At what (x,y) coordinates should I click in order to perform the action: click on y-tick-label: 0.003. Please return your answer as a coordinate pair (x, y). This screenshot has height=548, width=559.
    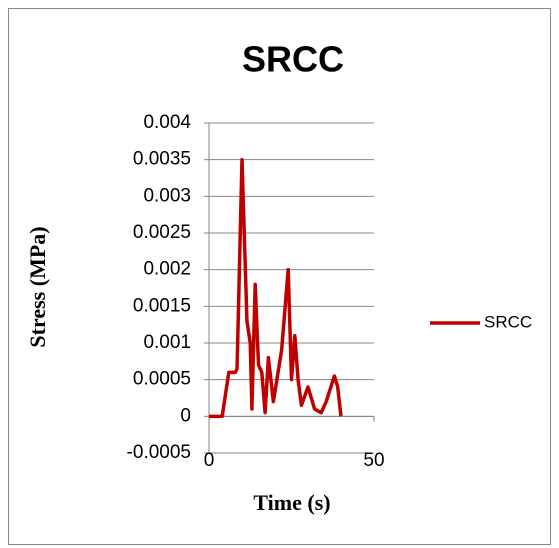
    Looking at the image, I should click on (167, 195).